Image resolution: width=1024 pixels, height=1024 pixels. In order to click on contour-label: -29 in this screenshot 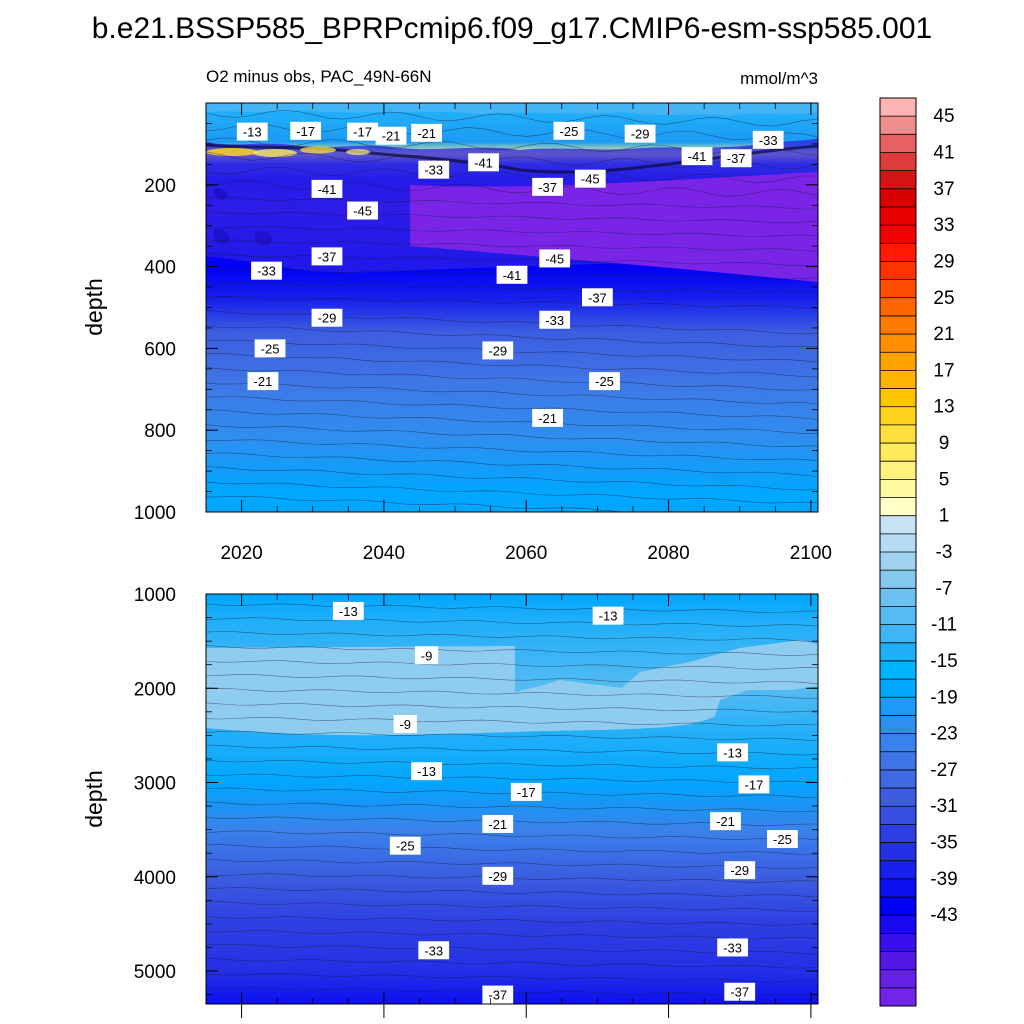, I will do `click(327, 317)`.